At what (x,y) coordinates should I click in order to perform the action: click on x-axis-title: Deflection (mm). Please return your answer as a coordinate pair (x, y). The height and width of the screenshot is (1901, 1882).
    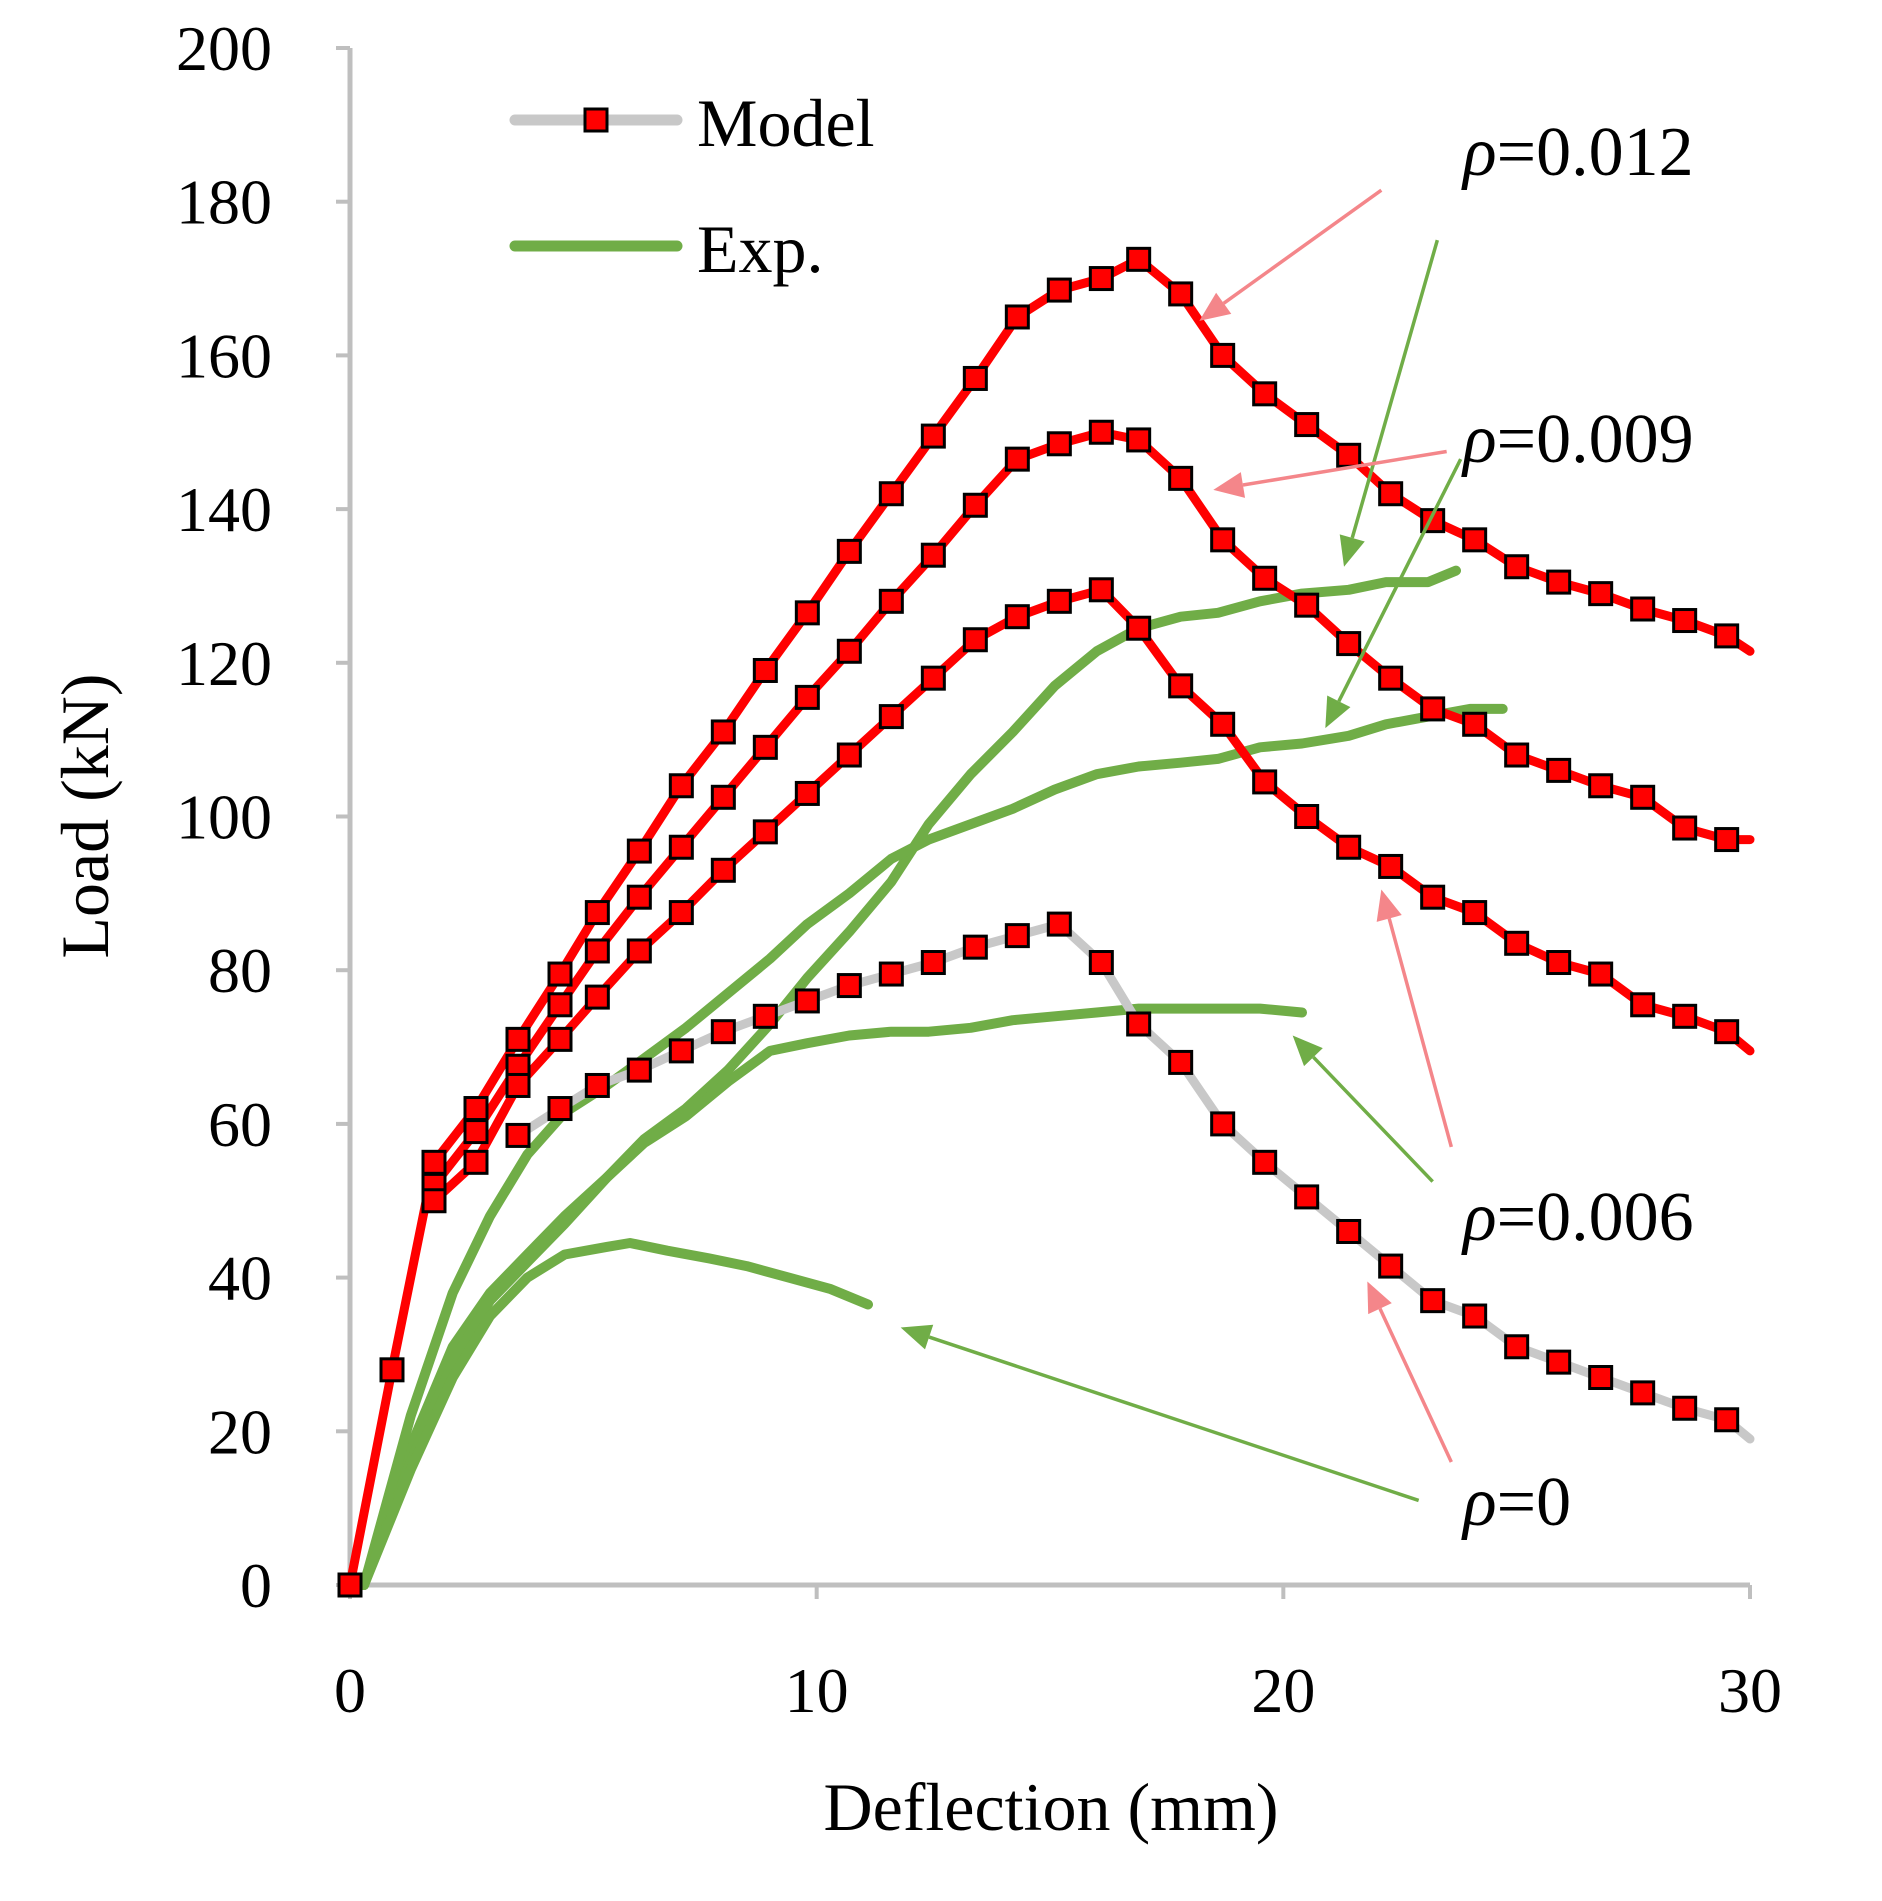
    Looking at the image, I should click on (1050, 1807).